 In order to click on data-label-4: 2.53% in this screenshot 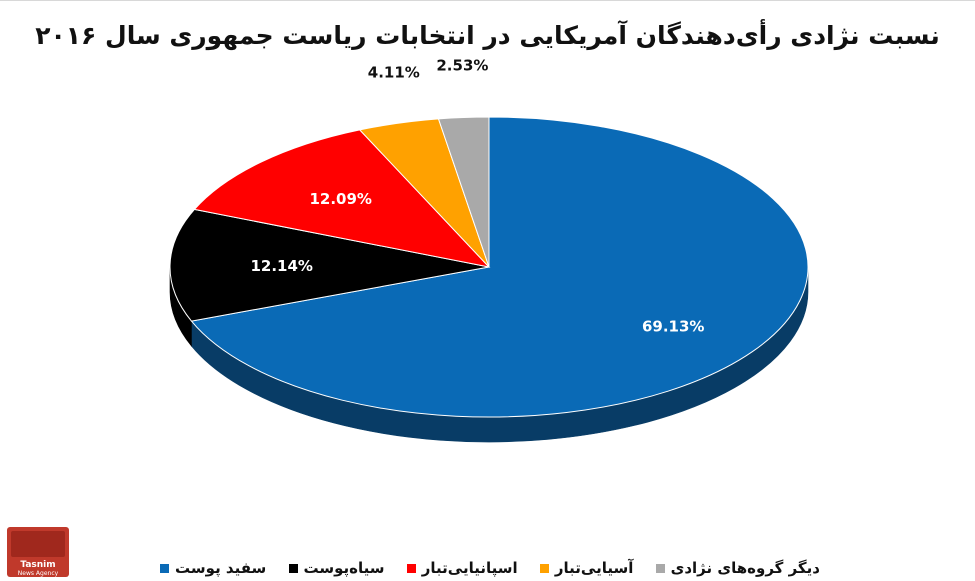, I will do `click(462, 66)`.